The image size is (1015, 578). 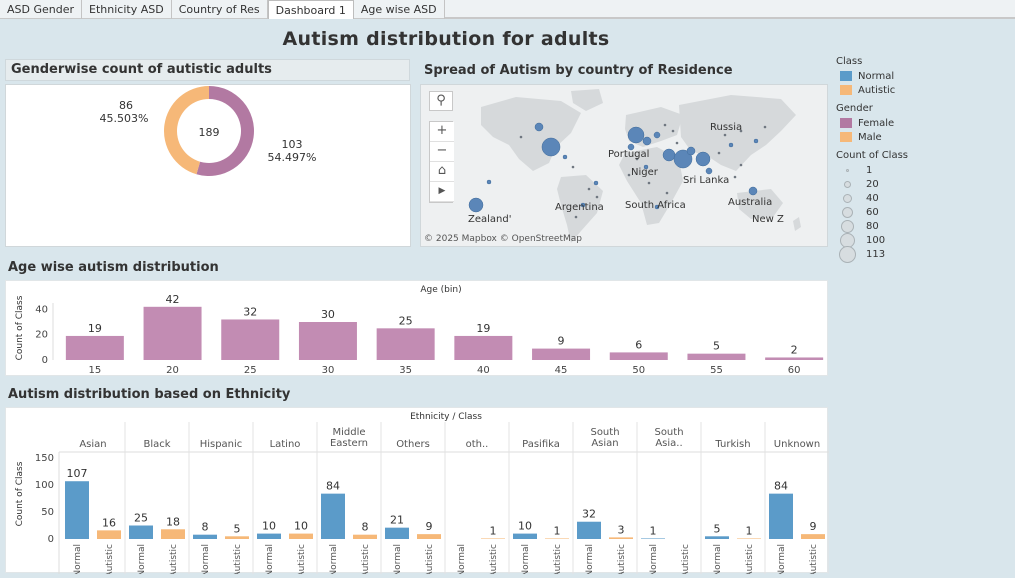 What do you see at coordinates (349, 443) in the screenshot?
I see `ethnicity-group-label: Eastern` at bounding box center [349, 443].